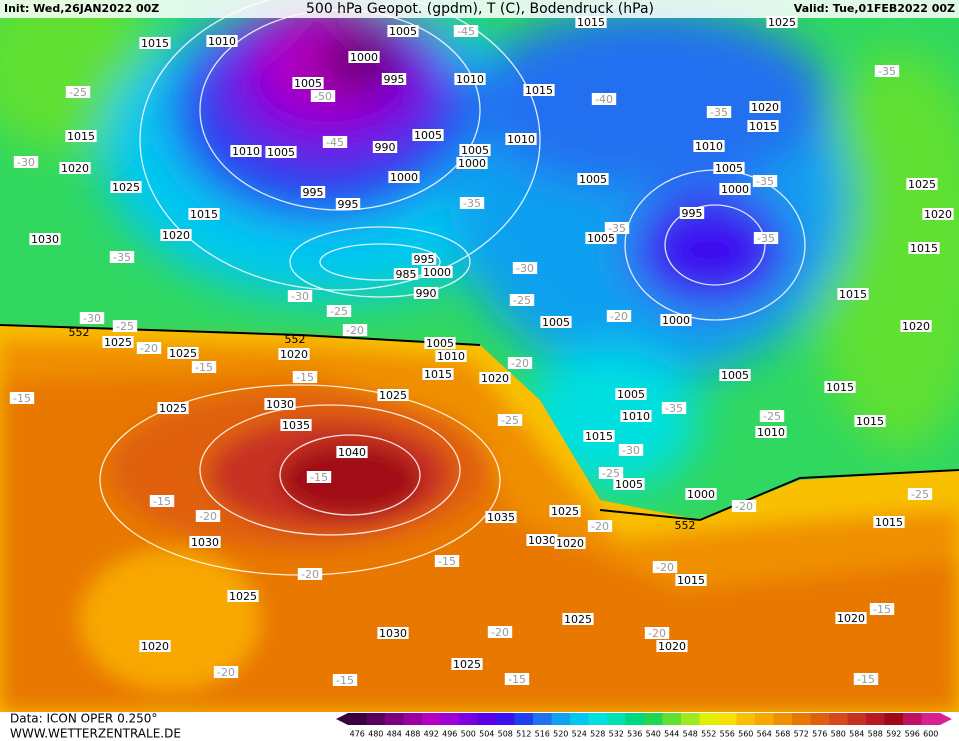 This screenshot has height=741, width=959. What do you see at coordinates (406, 274) in the screenshot?
I see `pressure-label: 985` at bounding box center [406, 274].